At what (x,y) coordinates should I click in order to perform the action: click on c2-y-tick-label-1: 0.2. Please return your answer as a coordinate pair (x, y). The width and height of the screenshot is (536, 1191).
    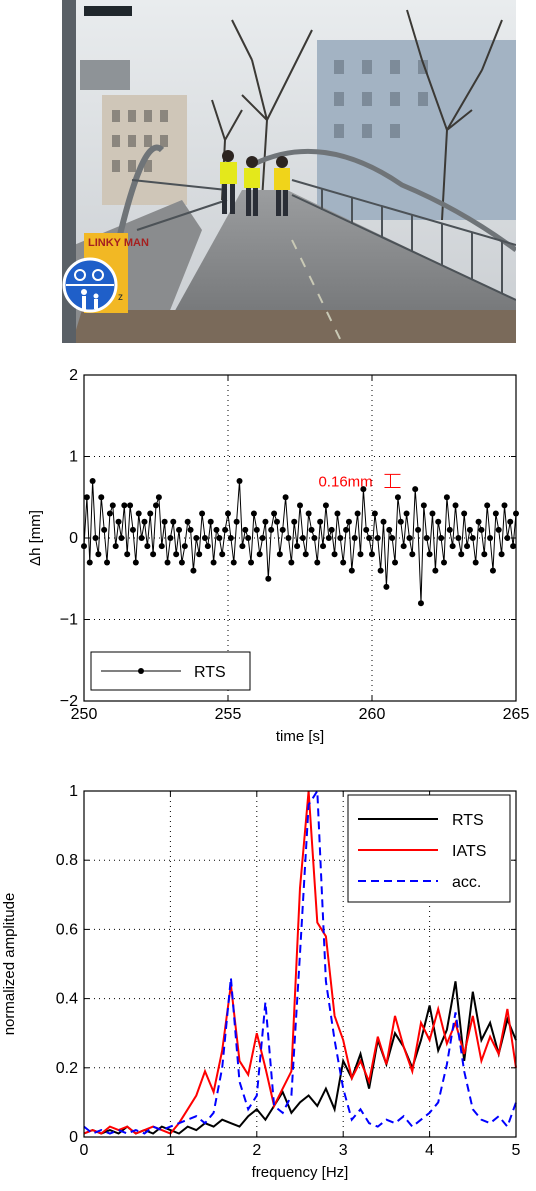
    Looking at the image, I should click on (67, 1068).